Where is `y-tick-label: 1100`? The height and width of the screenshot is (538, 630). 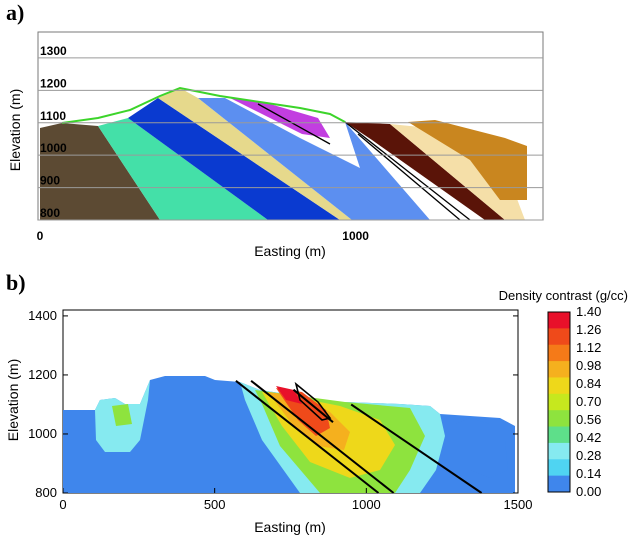
y-tick-label: 1100 is located at coordinates (53, 116).